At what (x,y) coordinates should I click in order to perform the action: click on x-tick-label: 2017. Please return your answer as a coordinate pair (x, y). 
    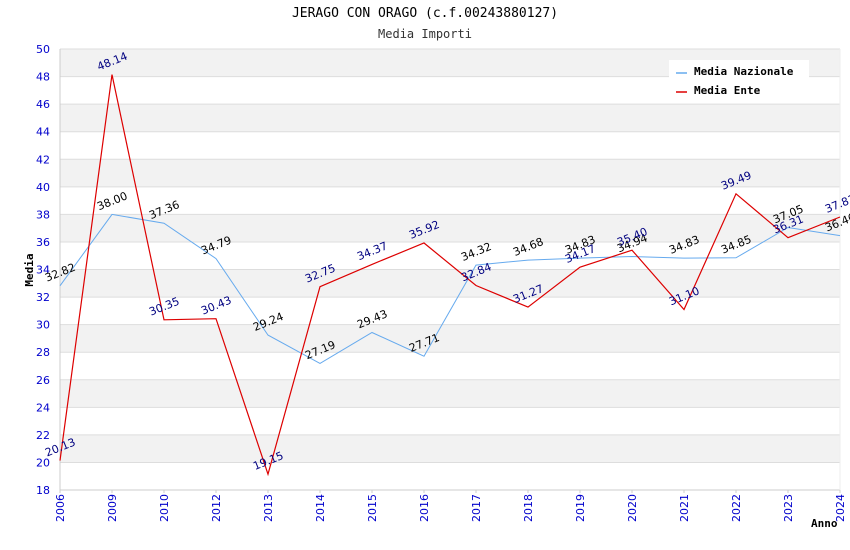
    Looking at the image, I should click on (476, 508).